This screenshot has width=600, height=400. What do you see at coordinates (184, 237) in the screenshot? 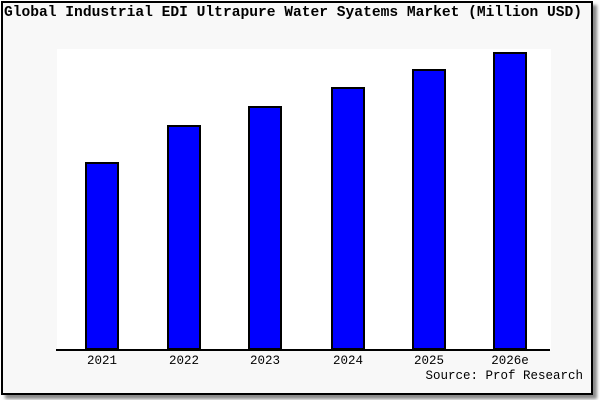
I see `bar-2022` at bounding box center [184, 237].